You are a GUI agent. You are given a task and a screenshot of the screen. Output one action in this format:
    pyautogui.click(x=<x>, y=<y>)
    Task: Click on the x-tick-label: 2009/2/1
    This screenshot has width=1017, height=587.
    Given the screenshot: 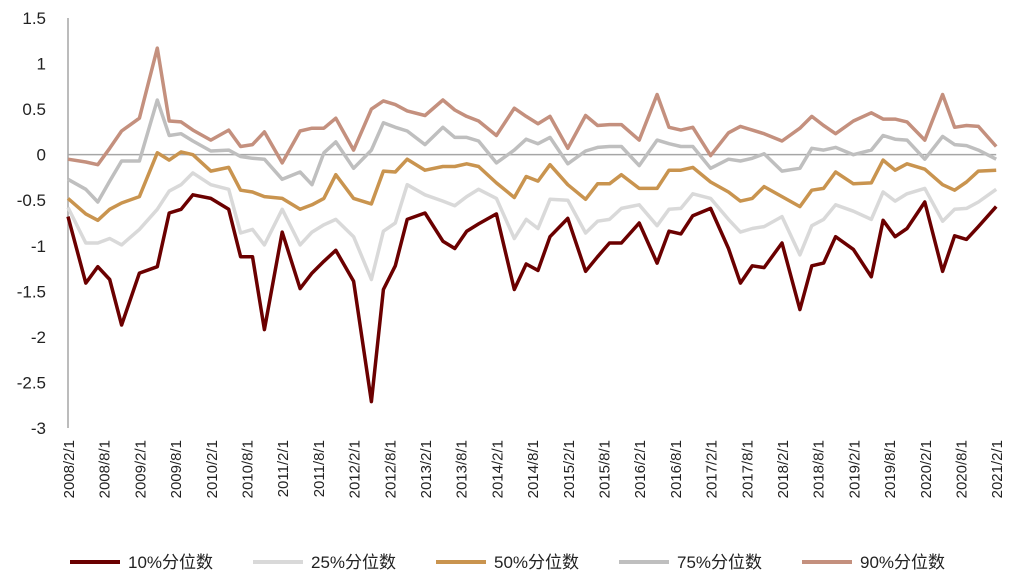 What is the action you would take?
    pyautogui.click(x=140, y=469)
    